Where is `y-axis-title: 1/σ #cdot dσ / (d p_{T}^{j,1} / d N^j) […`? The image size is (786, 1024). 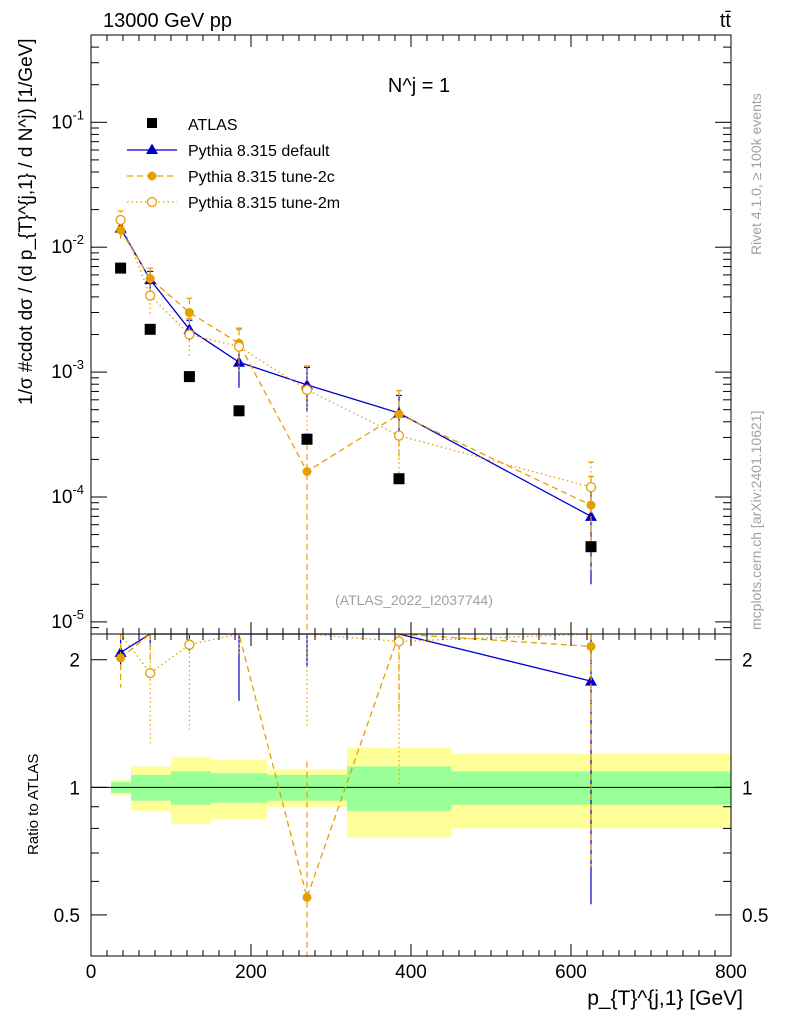
y-axis-title: 1/σ #cdot dσ / (d p_{T}^{j,1} / d N^j) [… is located at coordinates (26, 221).